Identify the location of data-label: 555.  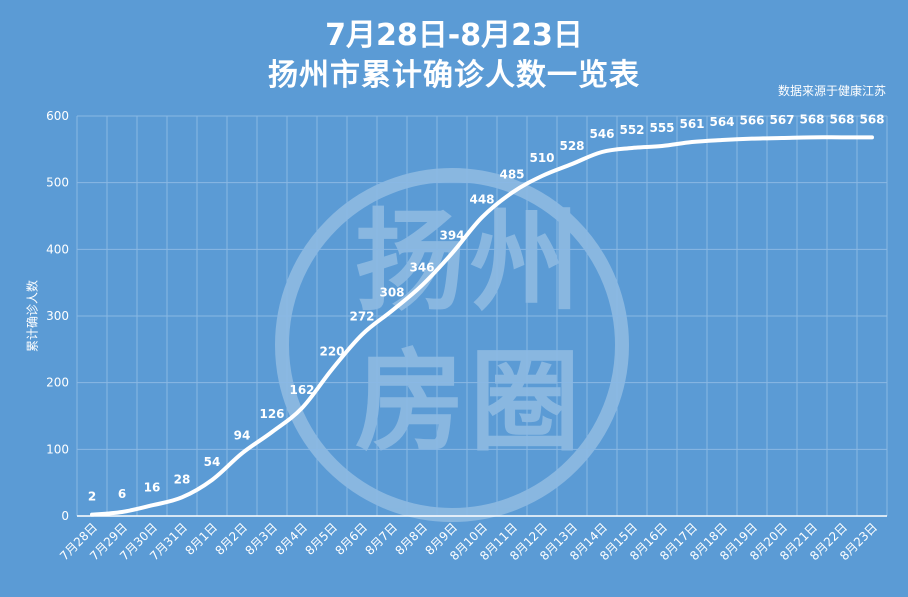
(661, 128).